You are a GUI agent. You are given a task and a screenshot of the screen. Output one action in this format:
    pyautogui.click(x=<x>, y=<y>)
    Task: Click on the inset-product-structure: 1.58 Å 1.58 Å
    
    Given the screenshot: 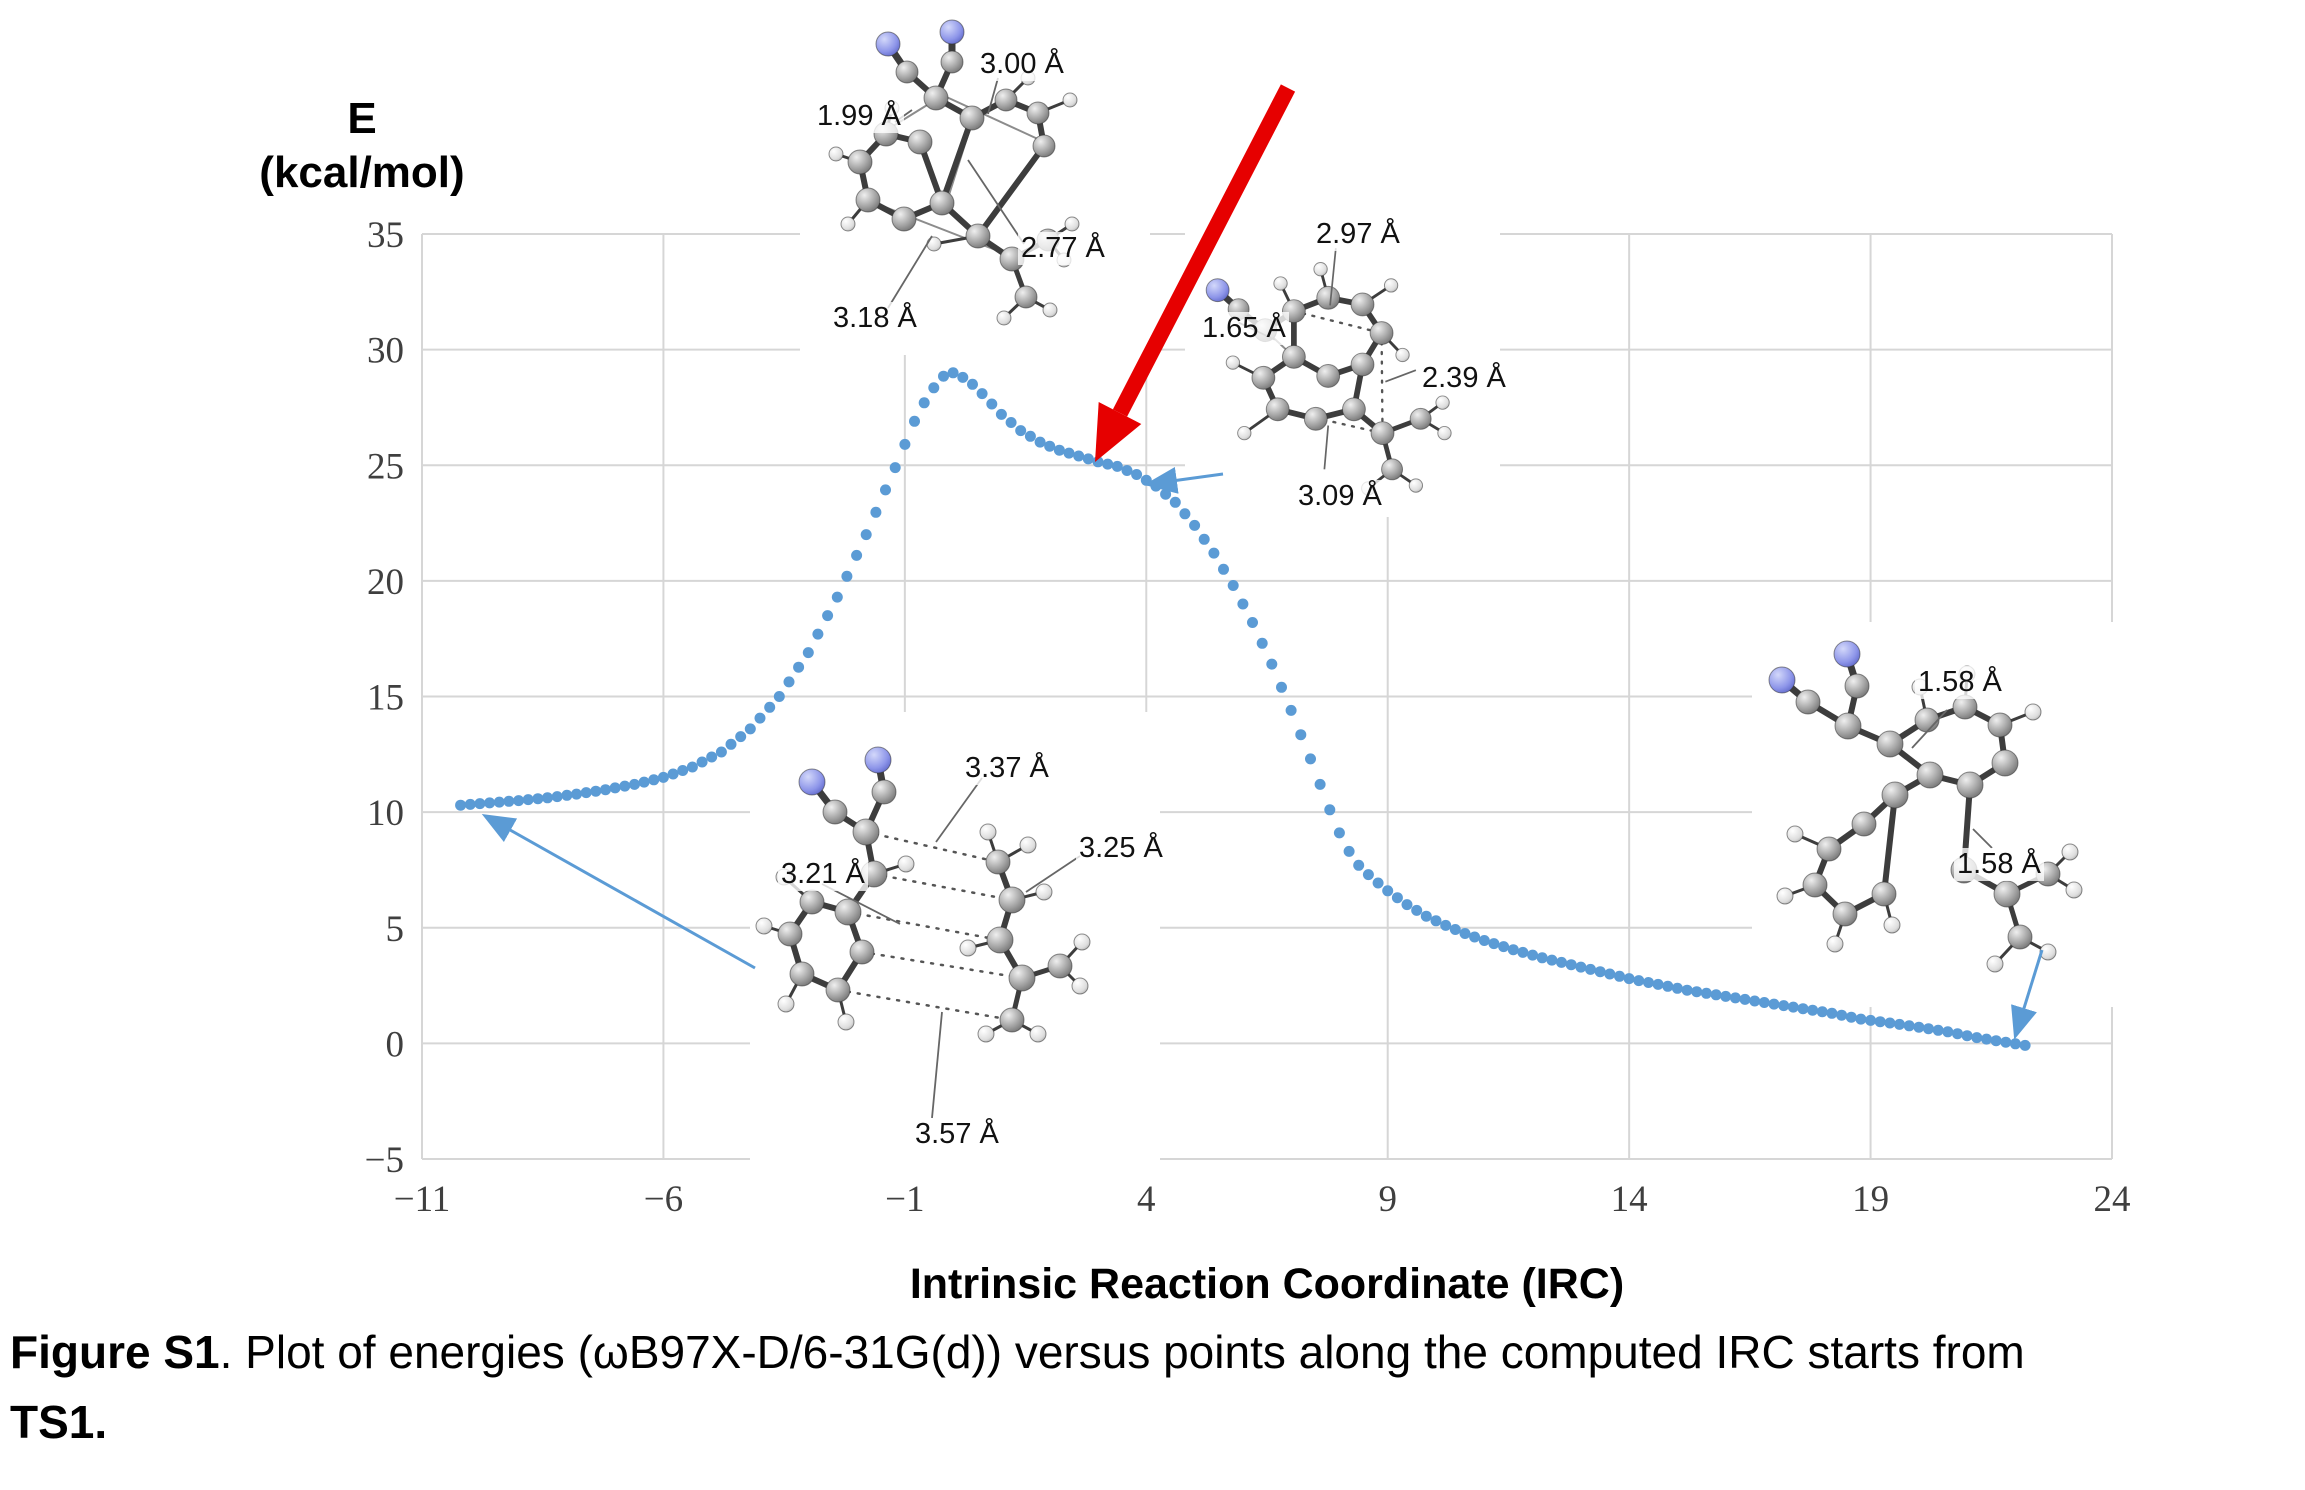 What is the action you would take?
    pyautogui.click(x=1944, y=814)
    